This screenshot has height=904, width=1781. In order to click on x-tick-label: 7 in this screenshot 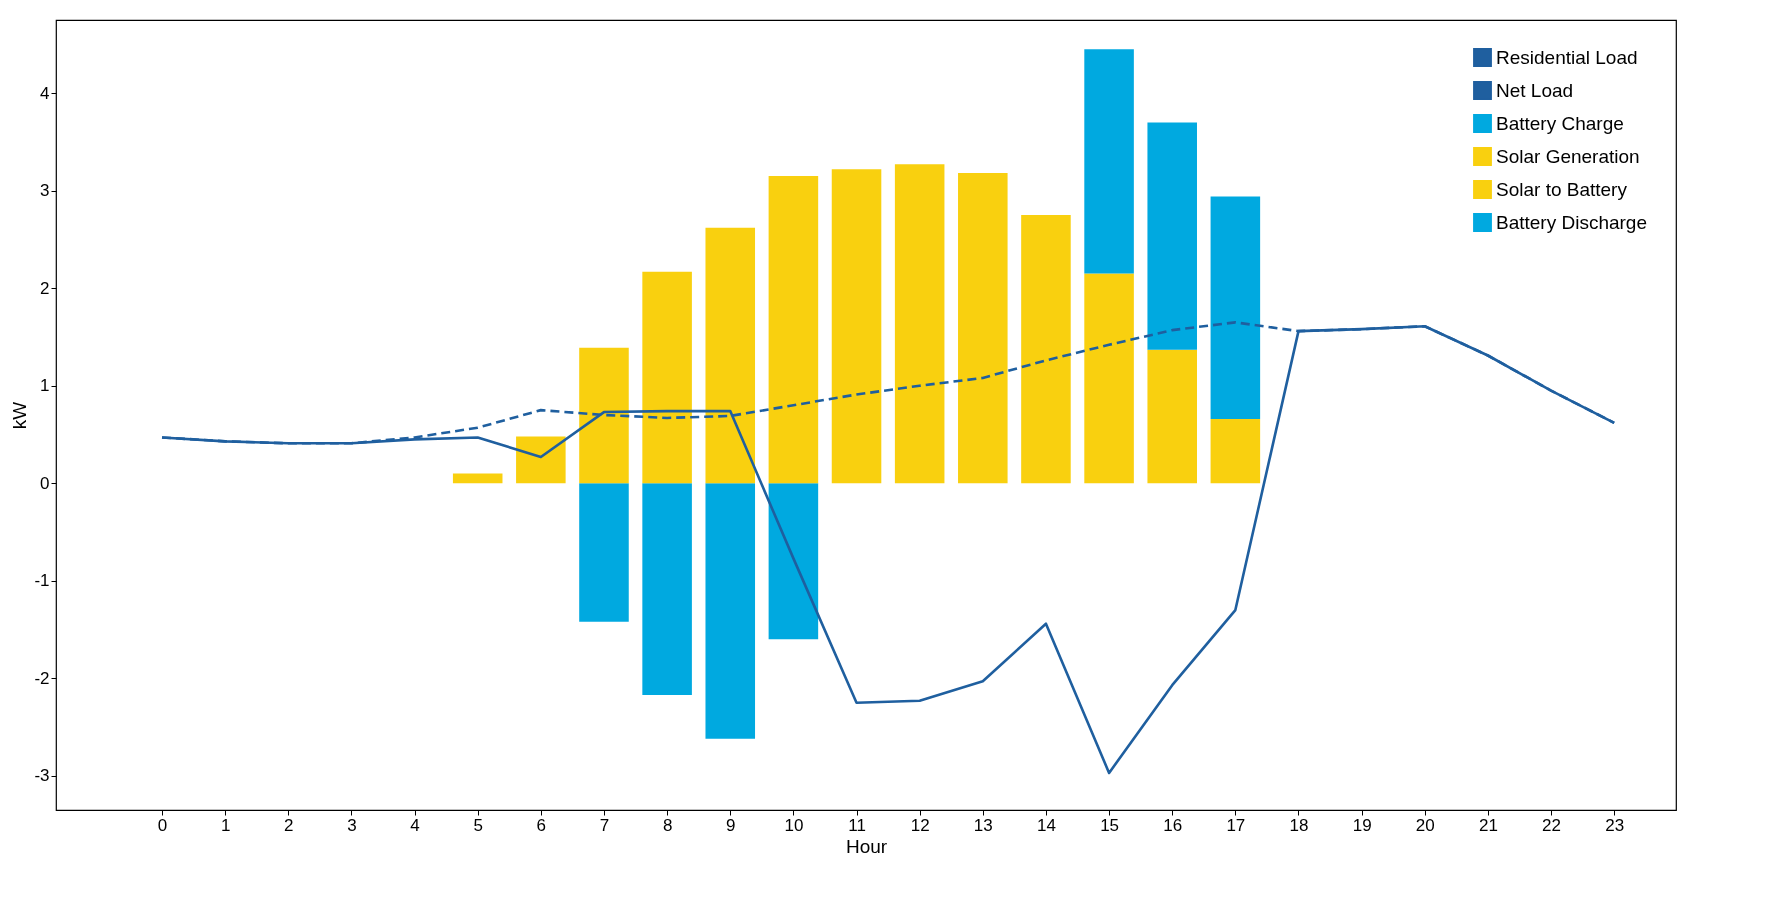, I will do `click(604, 825)`.